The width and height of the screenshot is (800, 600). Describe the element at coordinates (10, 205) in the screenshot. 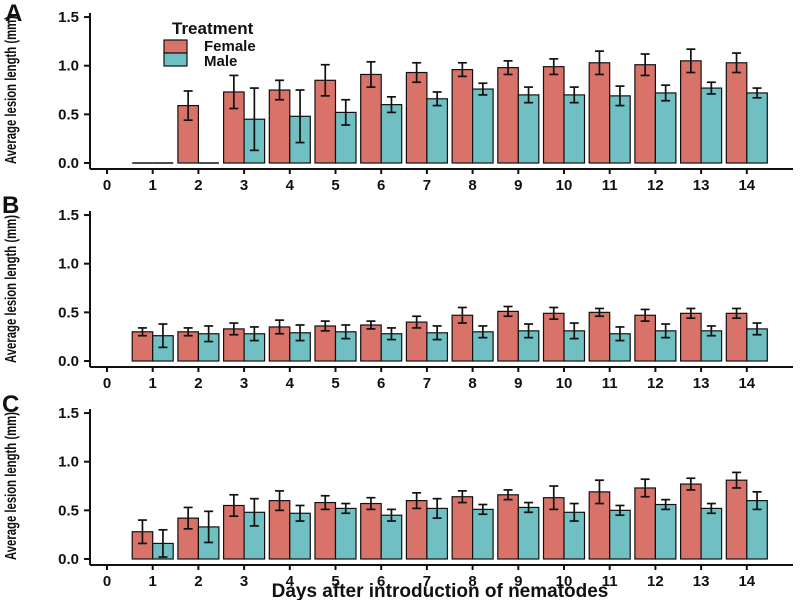

I see `panel-label-b: B` at that location.